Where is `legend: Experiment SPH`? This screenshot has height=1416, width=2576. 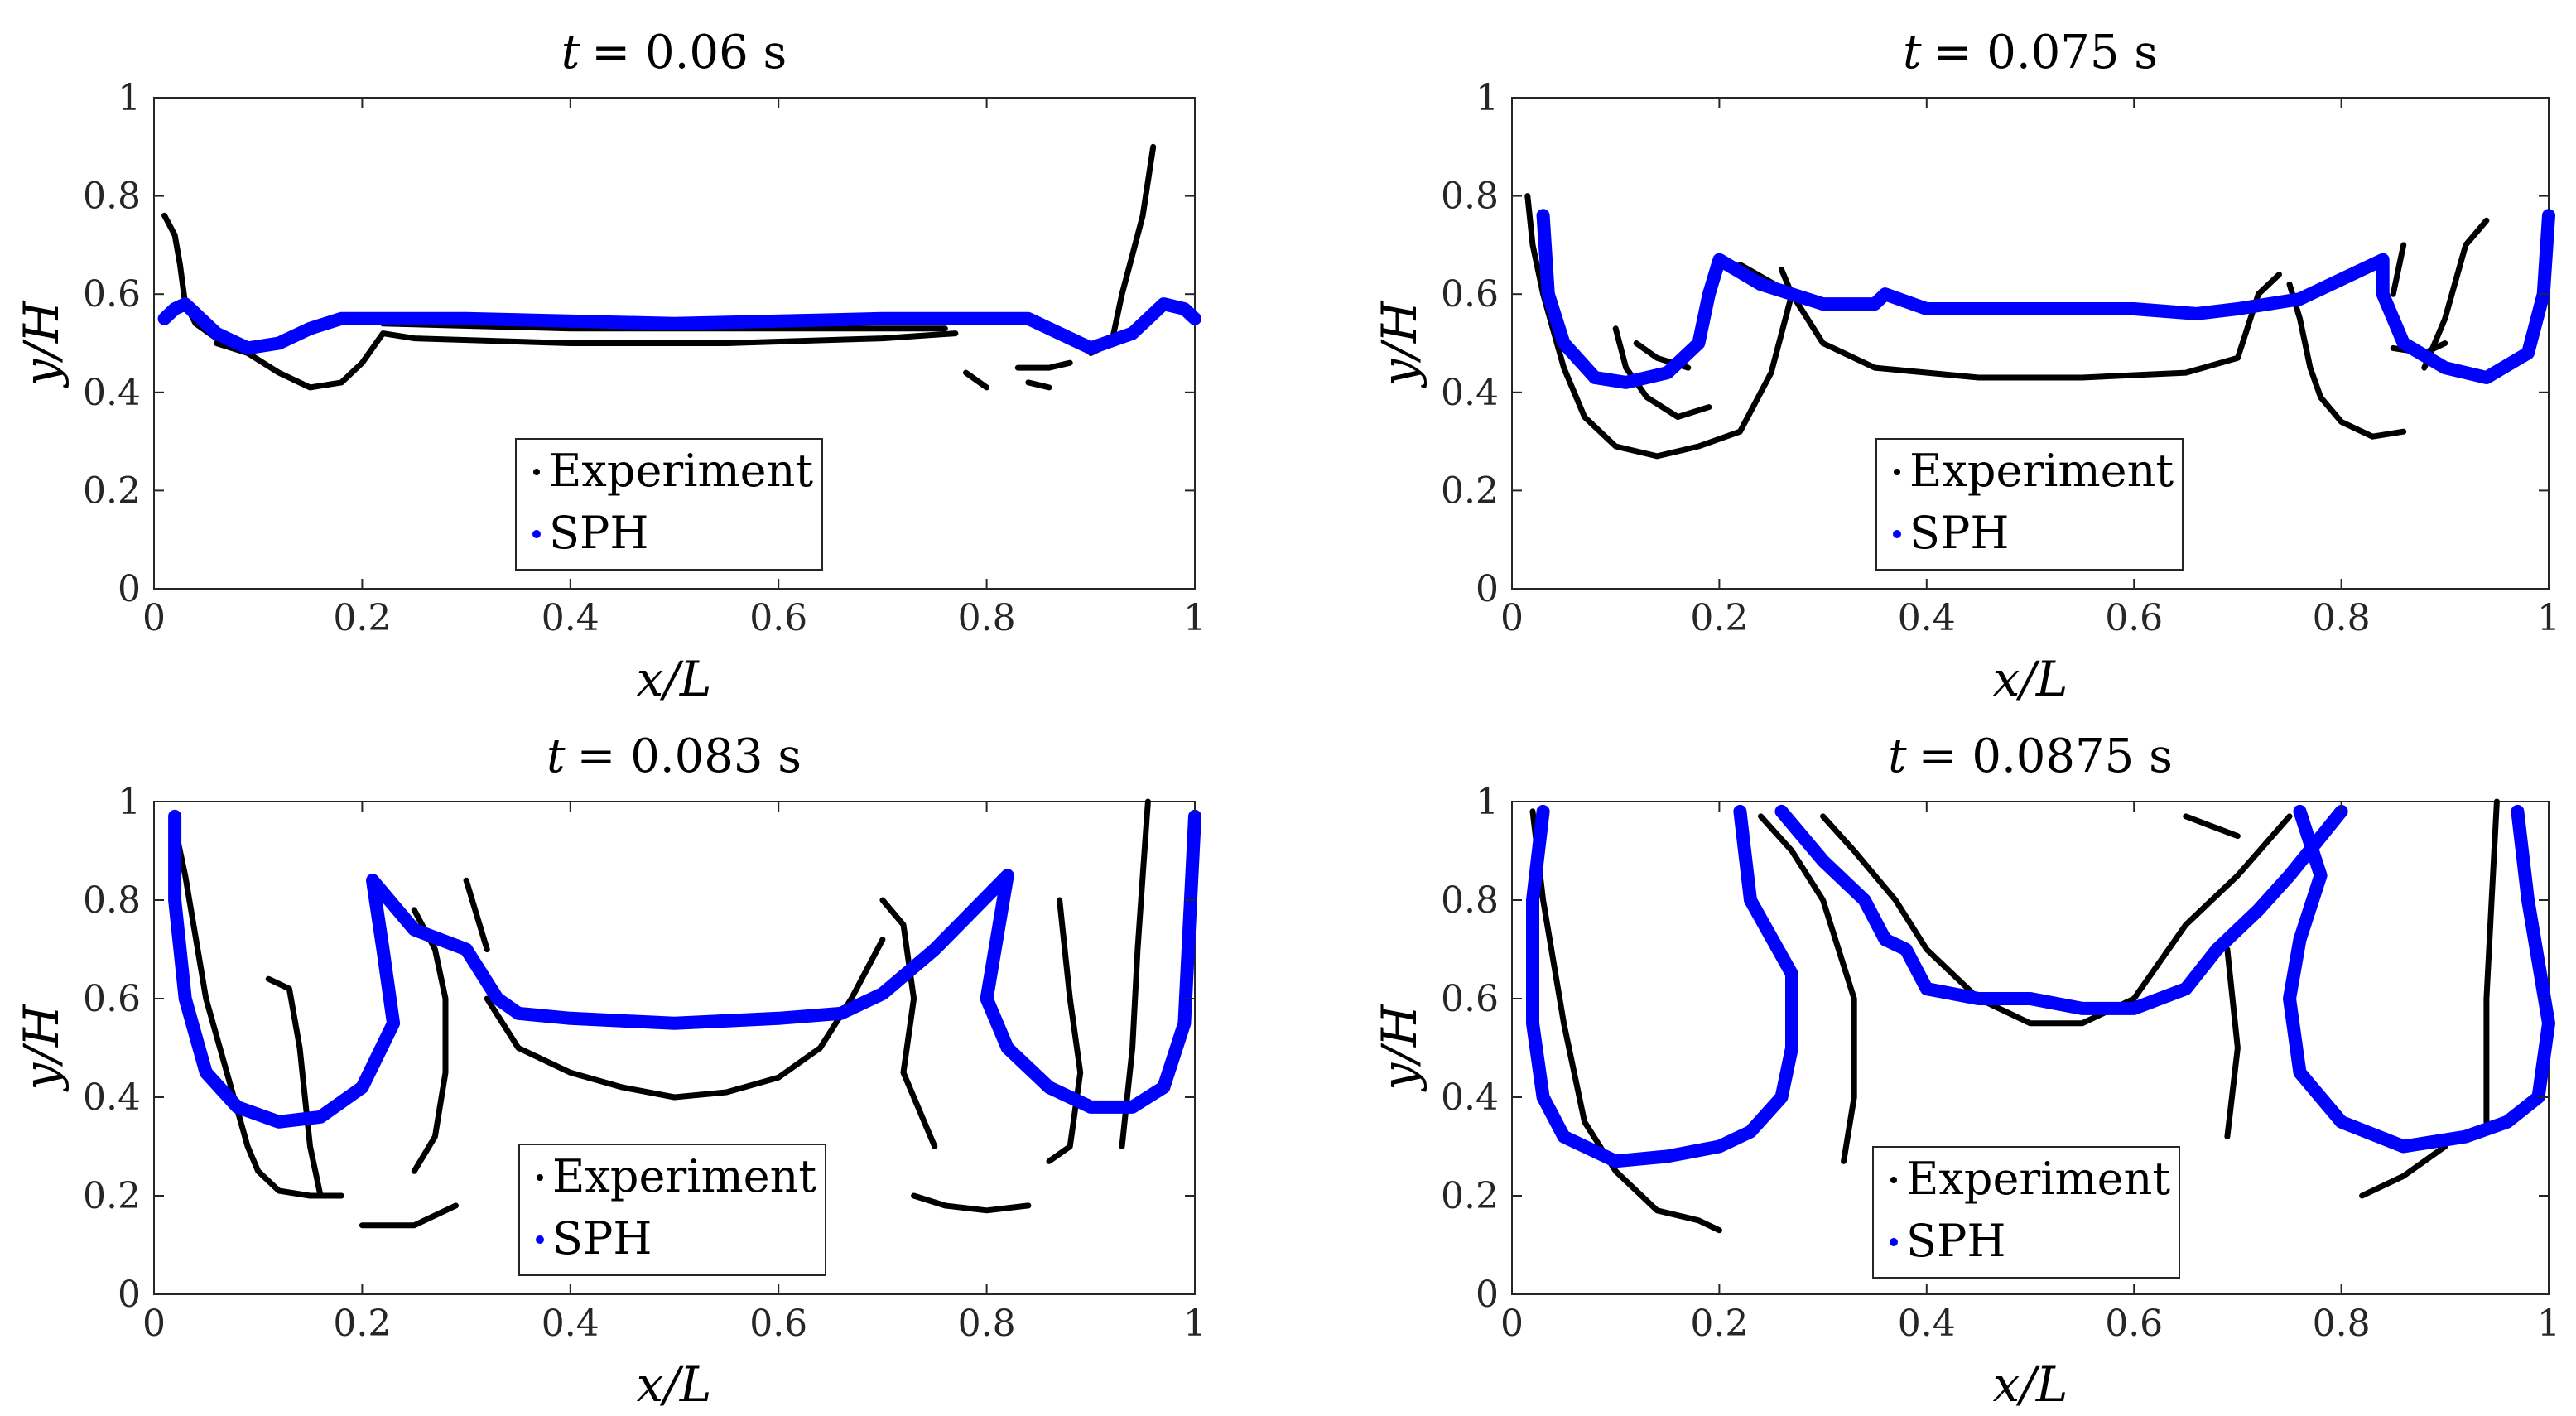 legend: Experiment SPH is located at coordinates (2029, 504).